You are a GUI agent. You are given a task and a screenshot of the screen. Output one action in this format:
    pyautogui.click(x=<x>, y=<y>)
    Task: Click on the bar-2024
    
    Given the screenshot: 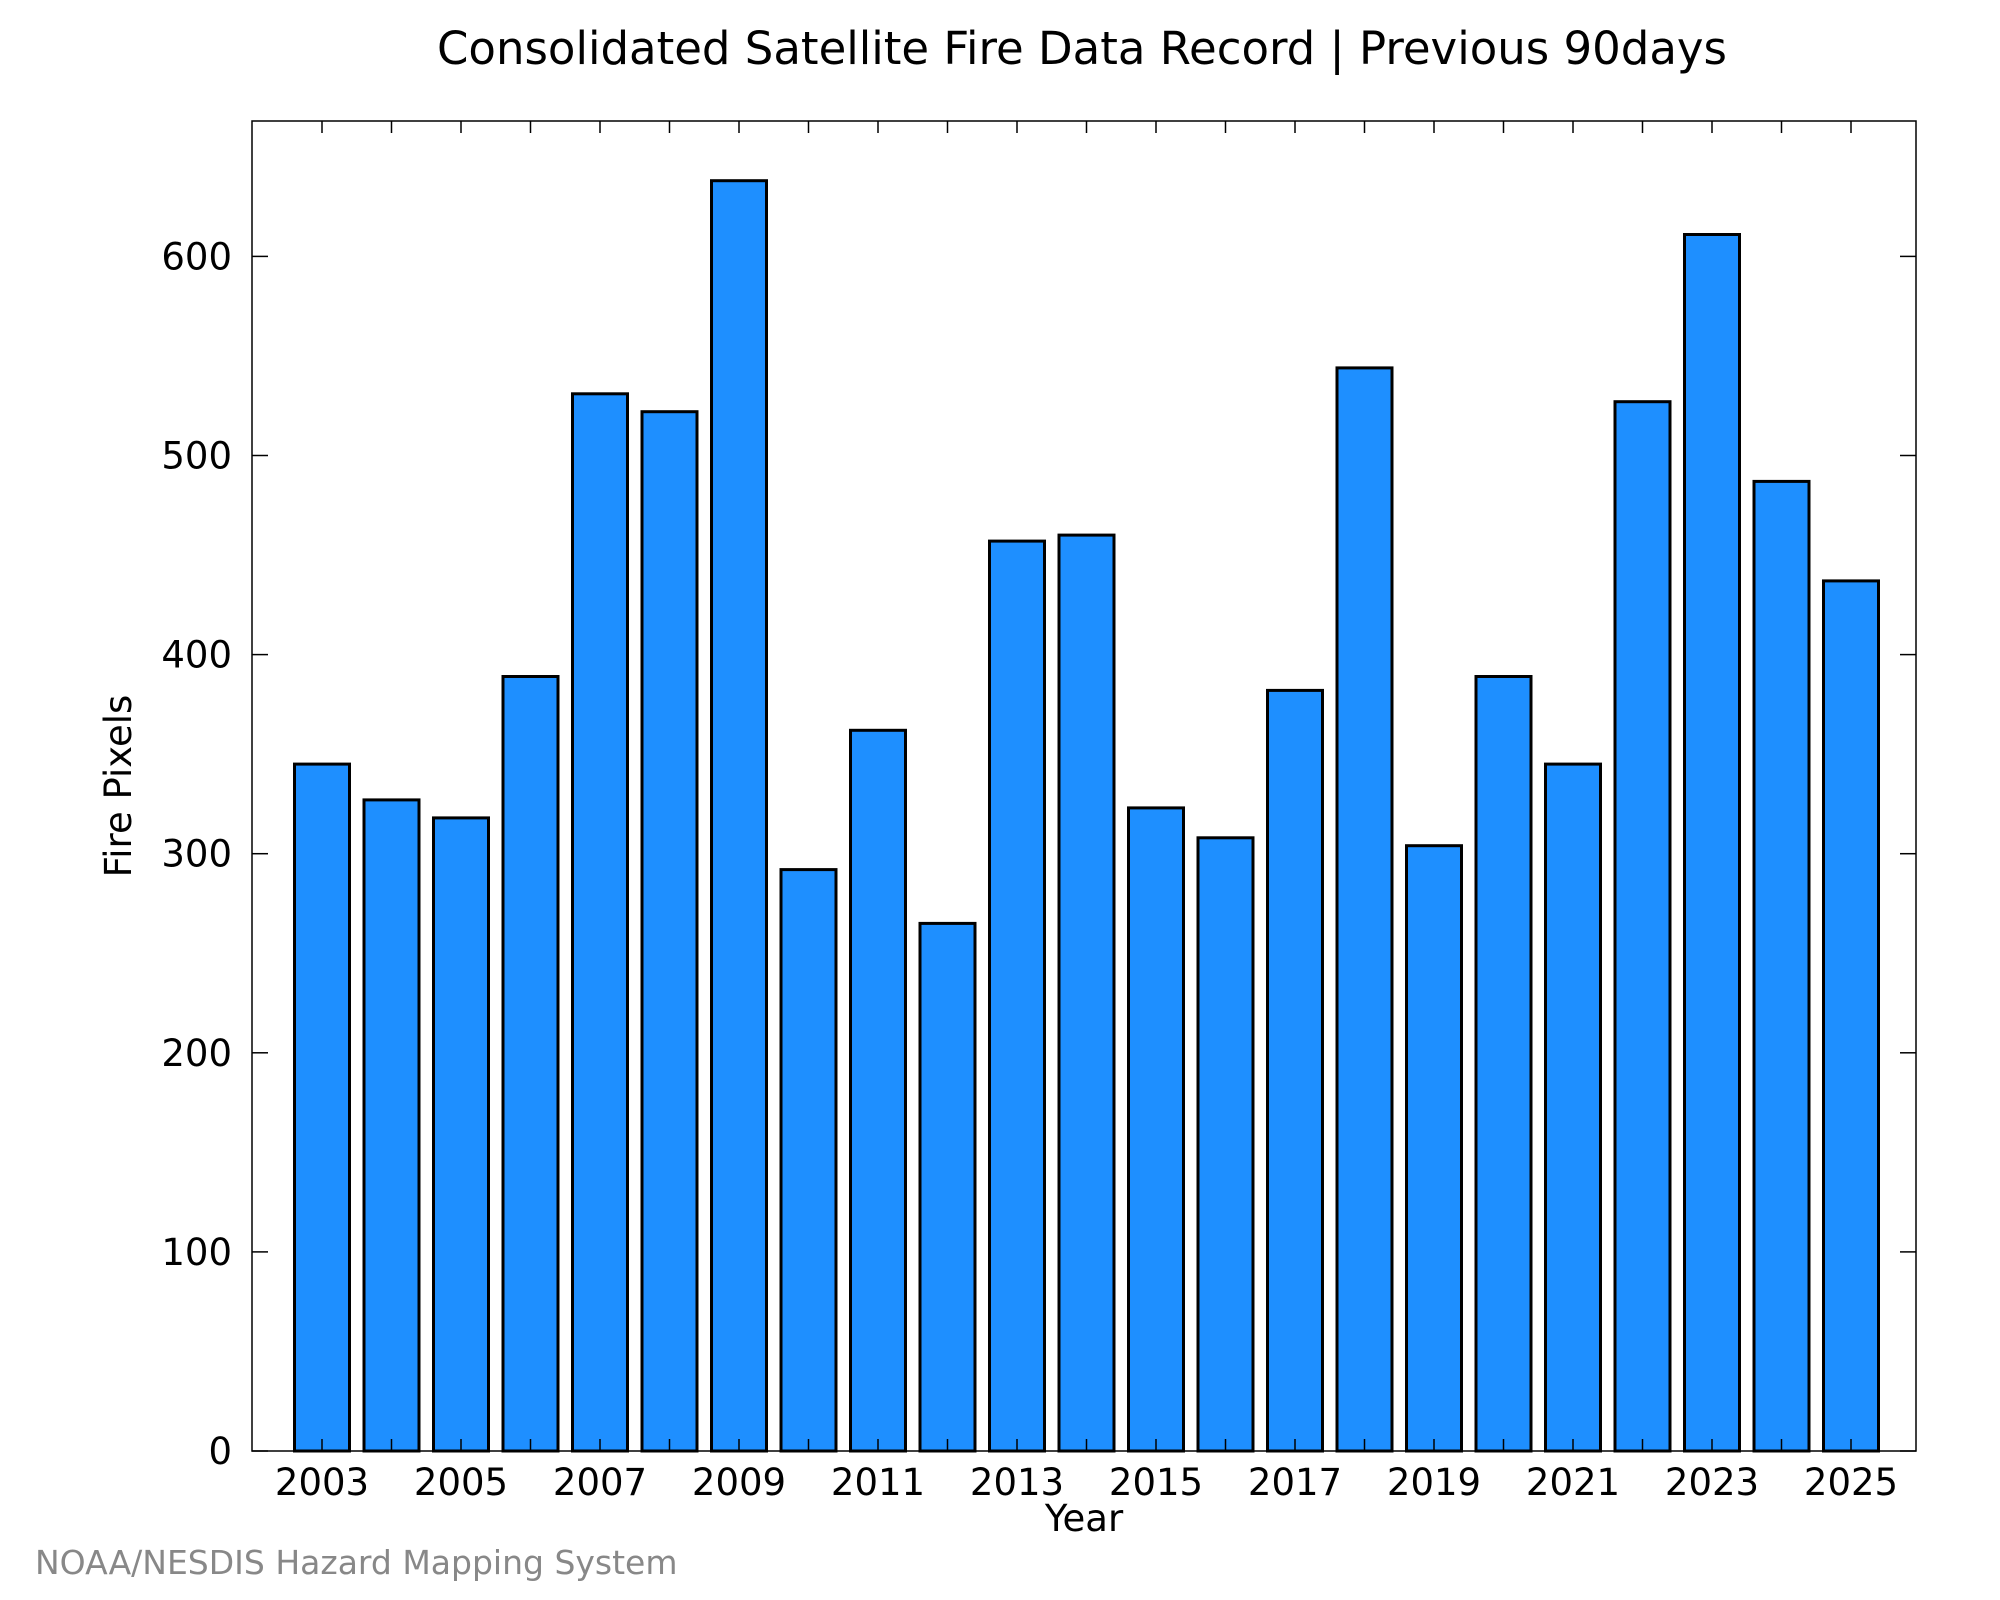 What is the action you would take?
    pyautogui.click(x=1781, y=966)
    